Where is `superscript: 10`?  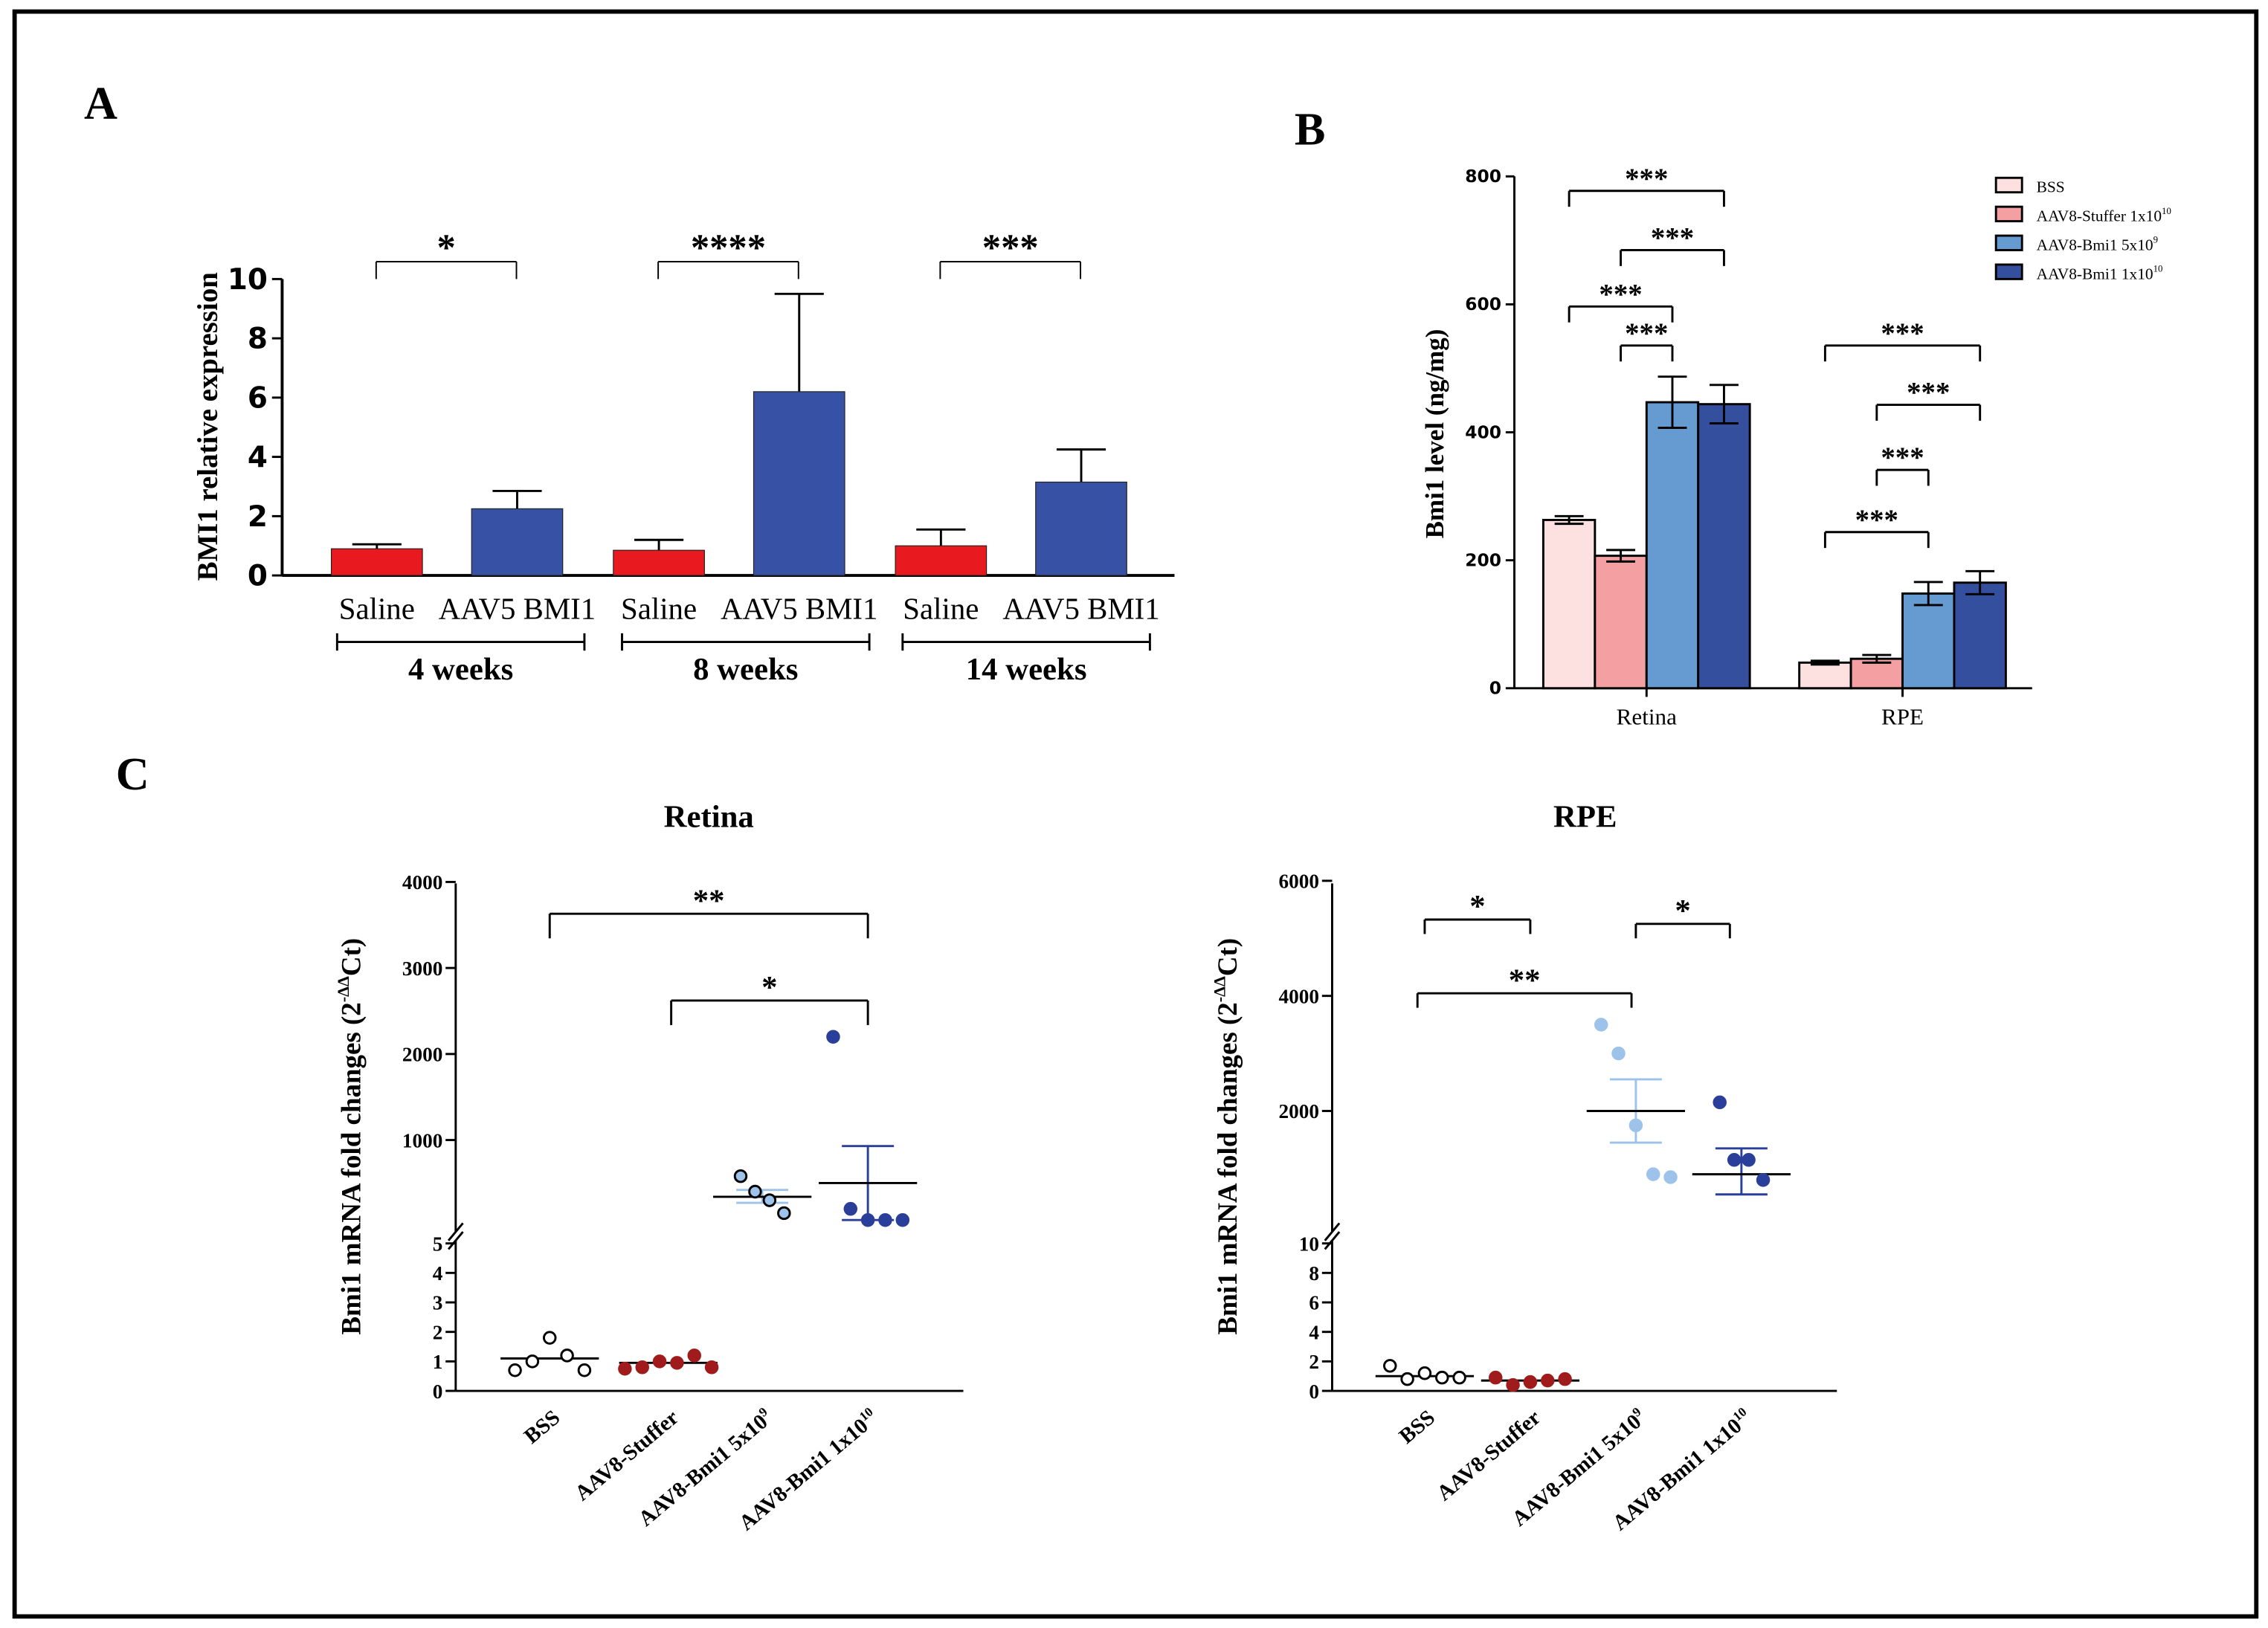 superscript: 10 is located at coordinates (865, 1414).